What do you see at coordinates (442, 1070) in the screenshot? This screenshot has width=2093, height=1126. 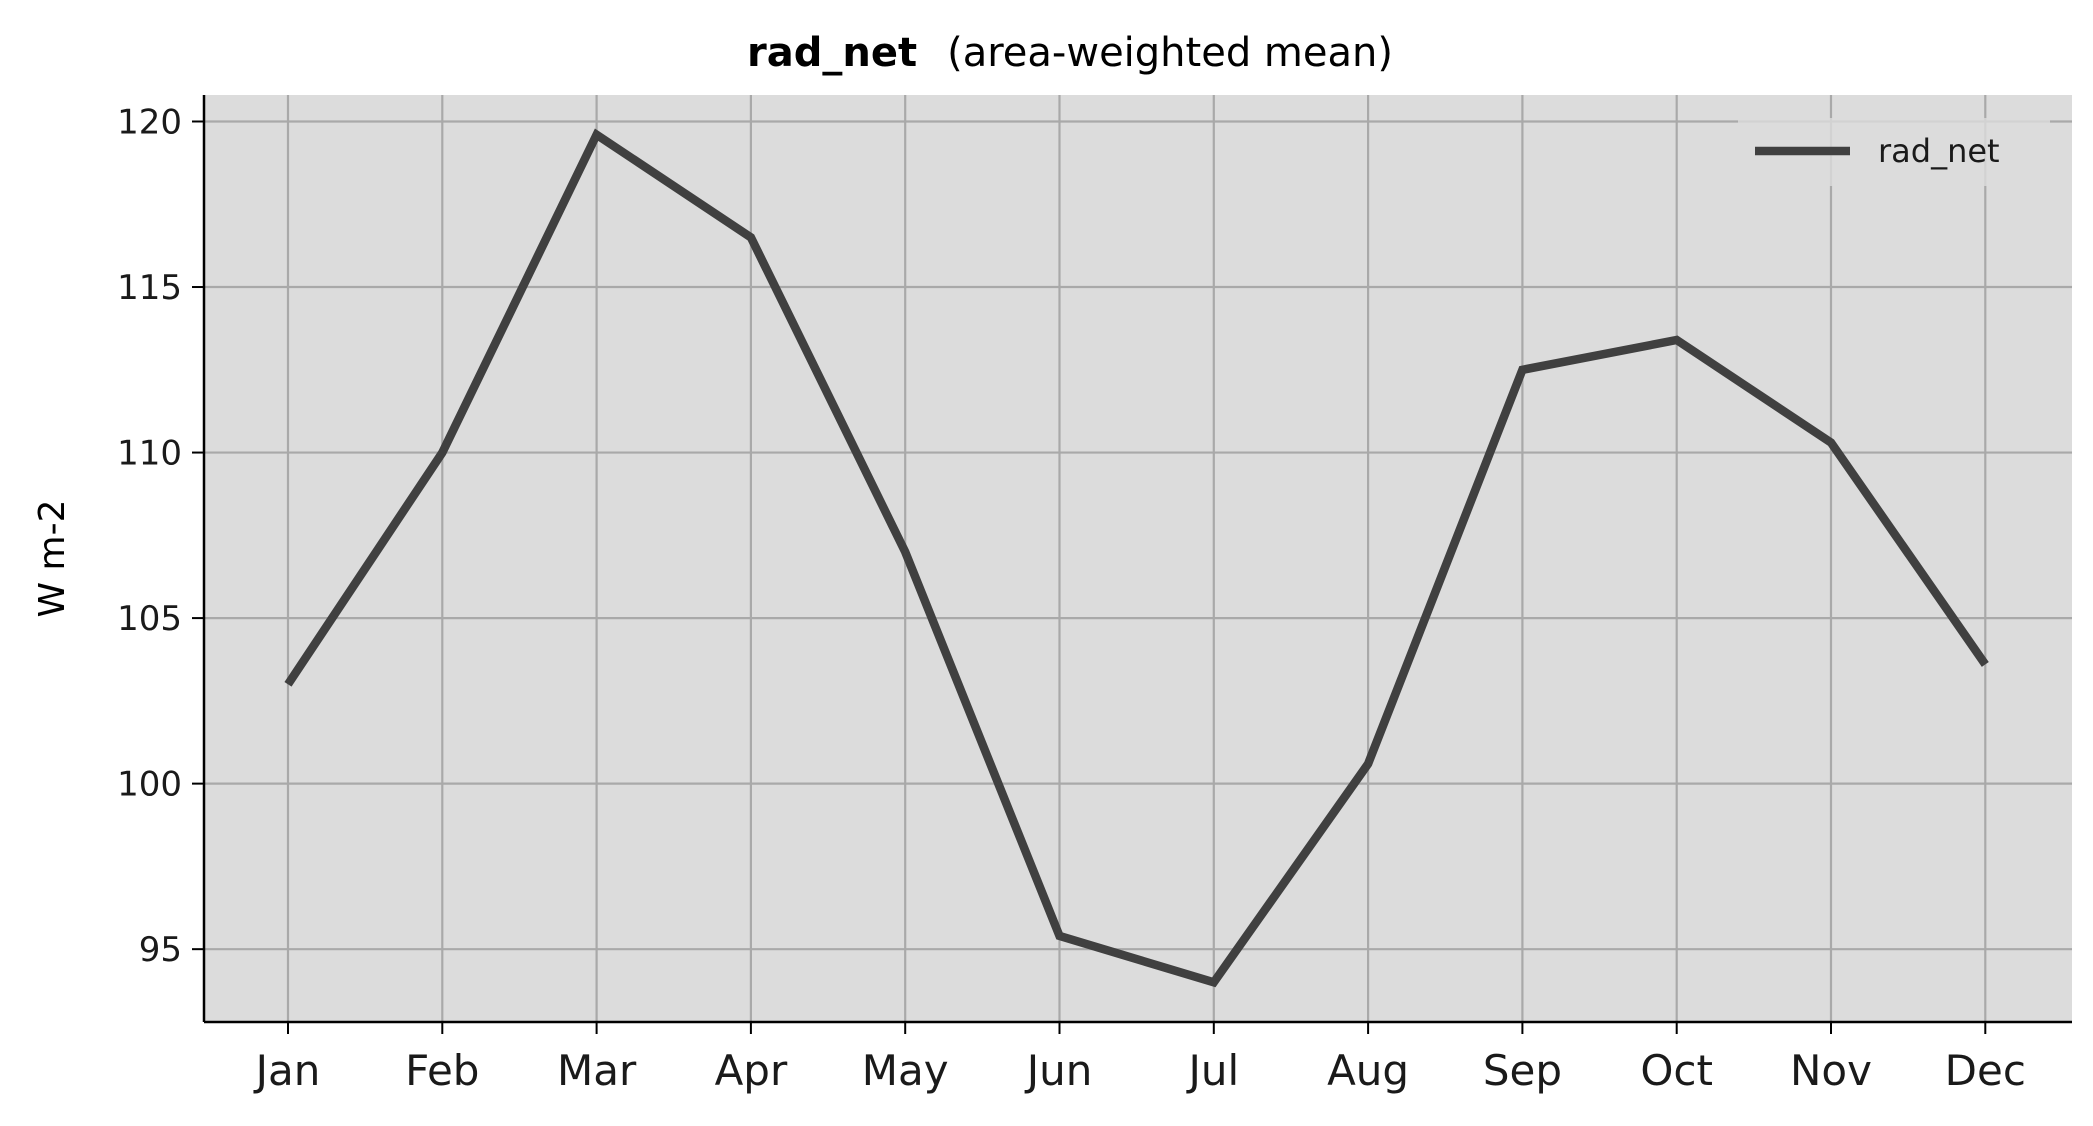 I see `x-tick-label-feb: Feb` at bounding box center [442, 1070].